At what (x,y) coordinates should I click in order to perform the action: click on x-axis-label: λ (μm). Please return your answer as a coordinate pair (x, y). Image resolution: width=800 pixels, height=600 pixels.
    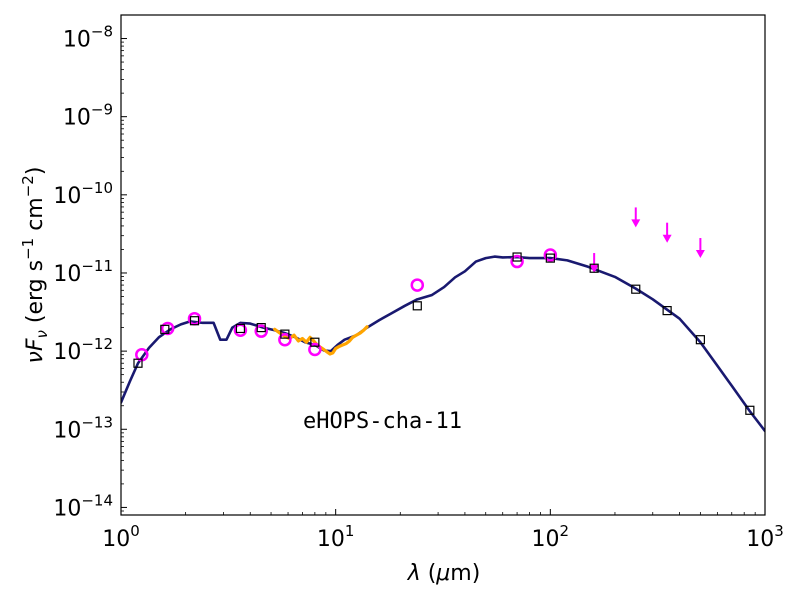
    Looking at the image, I should click on (444, 573).